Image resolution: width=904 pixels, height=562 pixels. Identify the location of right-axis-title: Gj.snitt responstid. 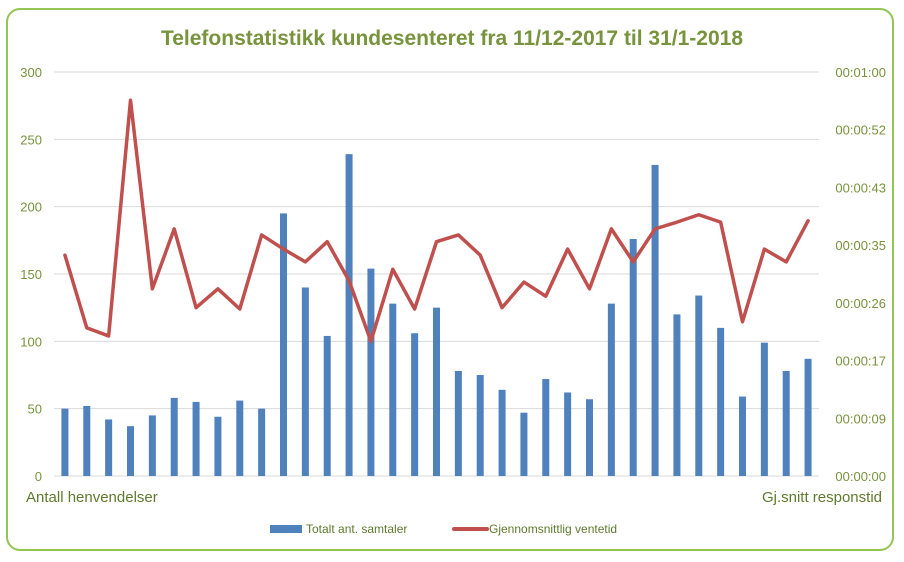
(822, 497).